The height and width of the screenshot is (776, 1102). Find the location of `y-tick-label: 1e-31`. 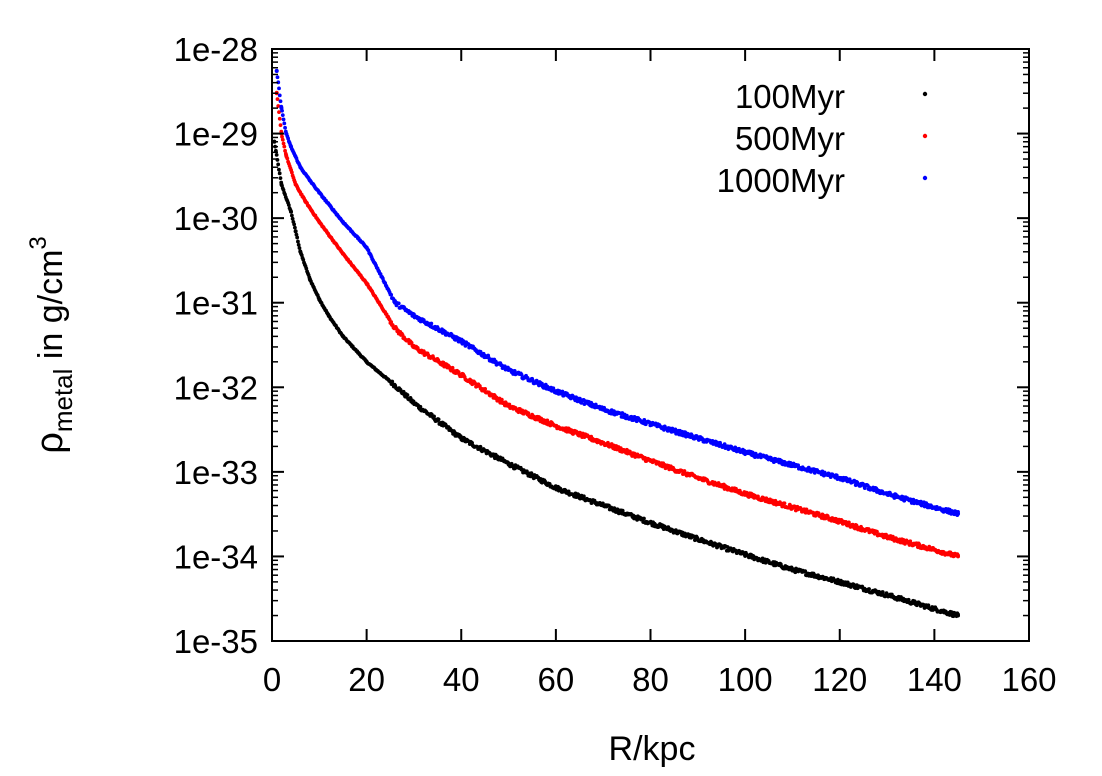

y-tick-label: 1e-31 is located at coordinates (216, 303).